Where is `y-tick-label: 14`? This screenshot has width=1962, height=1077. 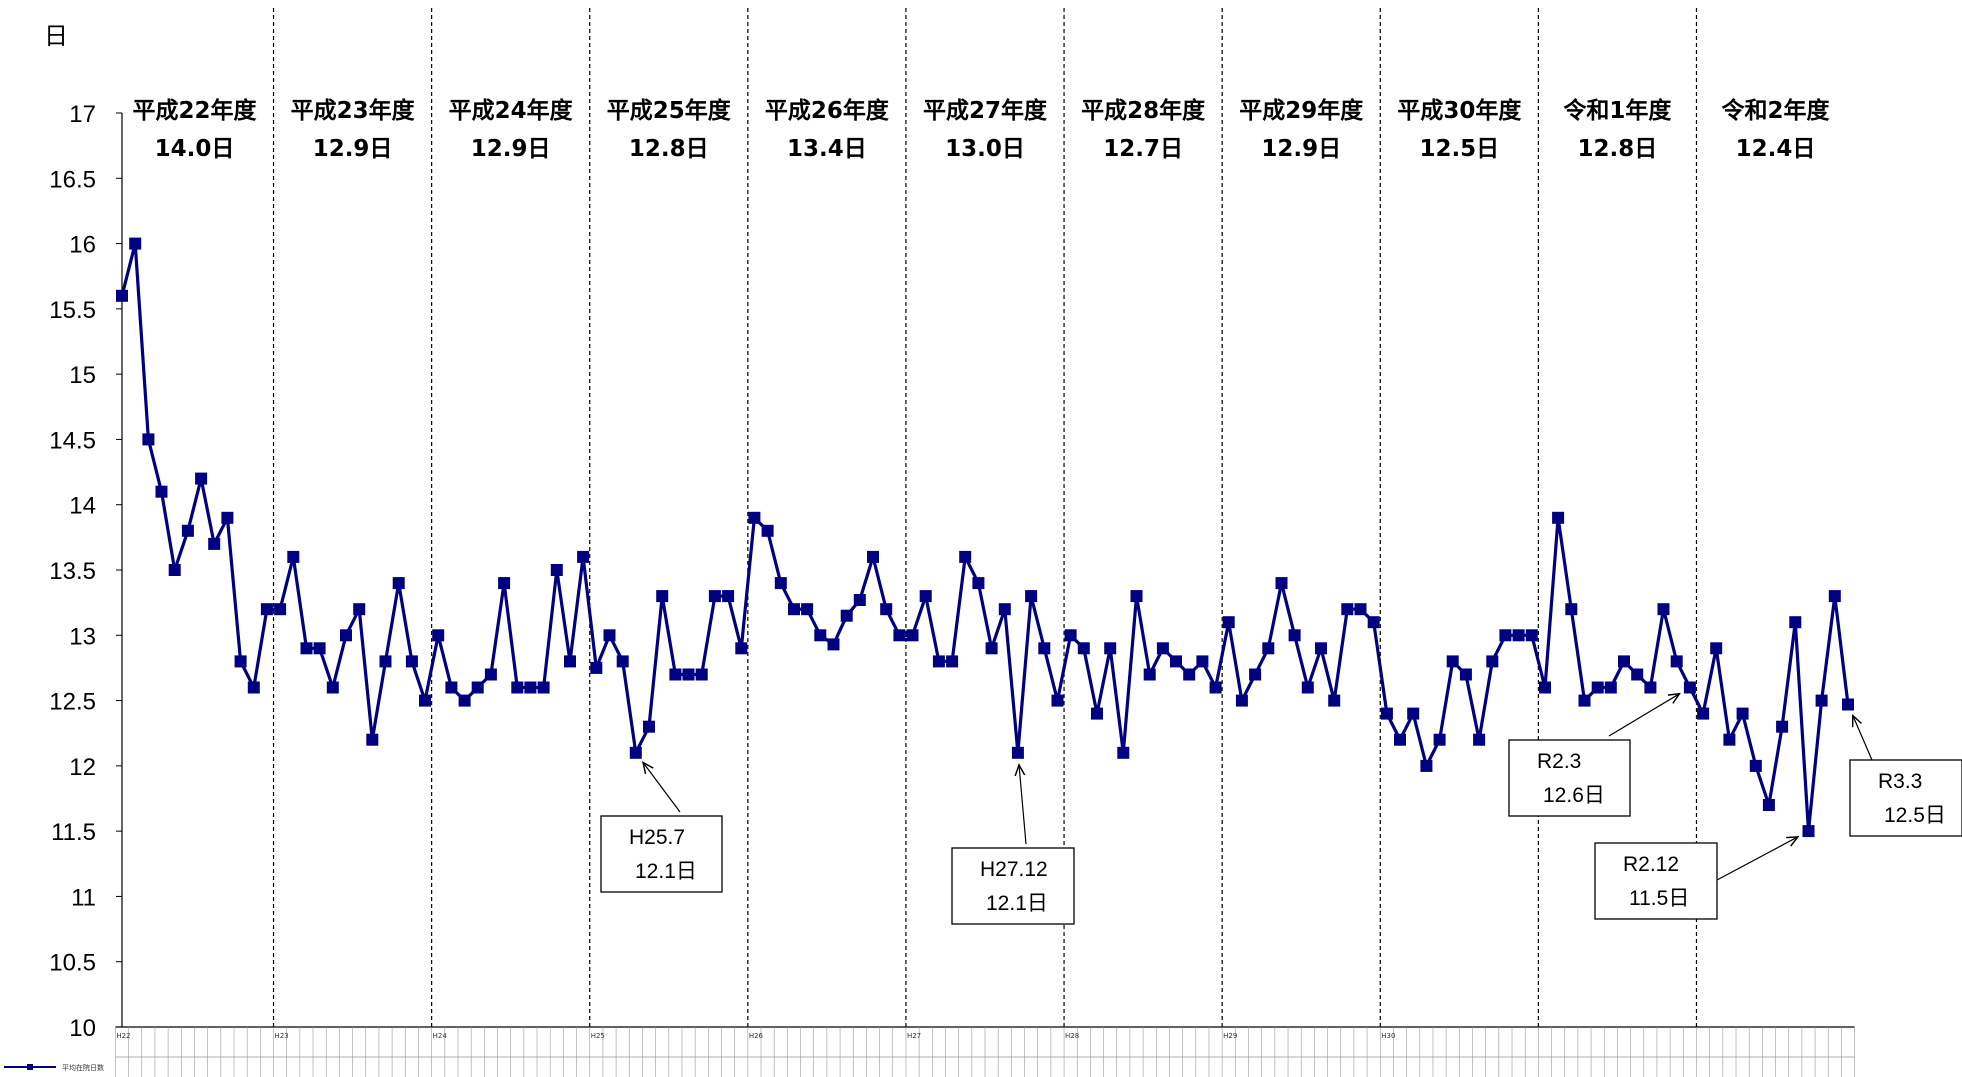
y-tick-label: 14 is located at coordinates (82, 506).